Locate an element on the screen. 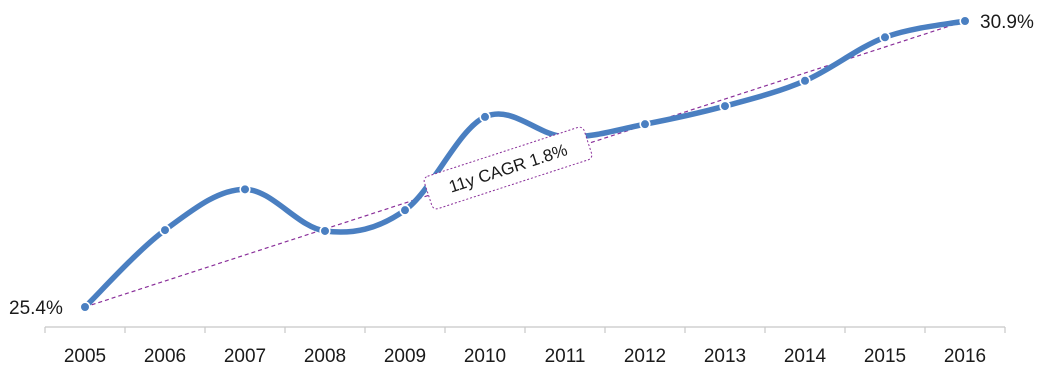 This screenshot has height=368, width=1040. x-tick-label: 2016 is located at coordinates (965, 356).